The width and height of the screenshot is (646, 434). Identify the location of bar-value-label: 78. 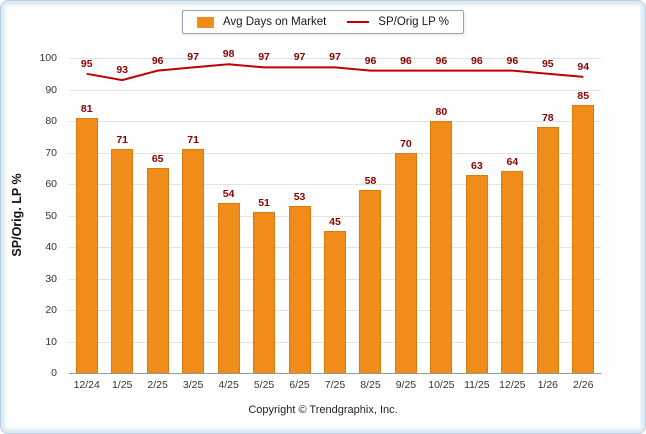
(547, 118).